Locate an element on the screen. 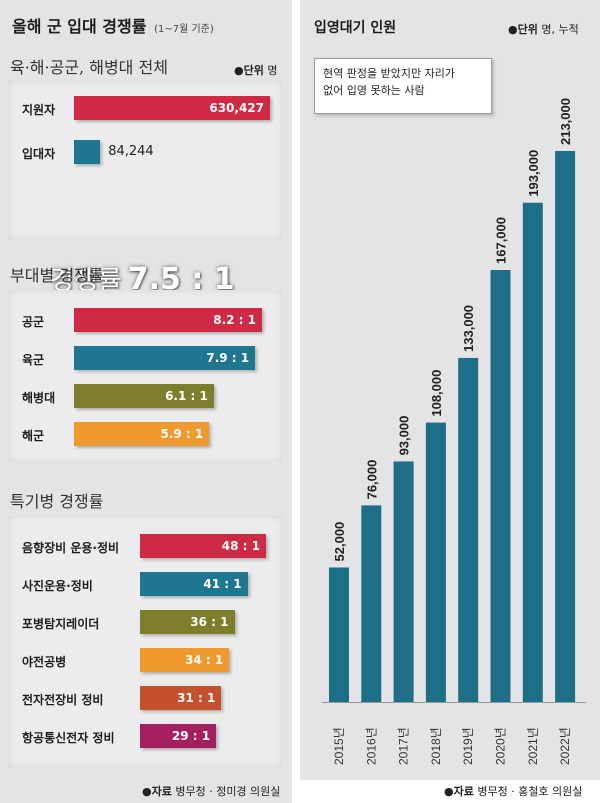  specialty-rows-bar-4: 31 : 1 is located at coordinates (181, 698).